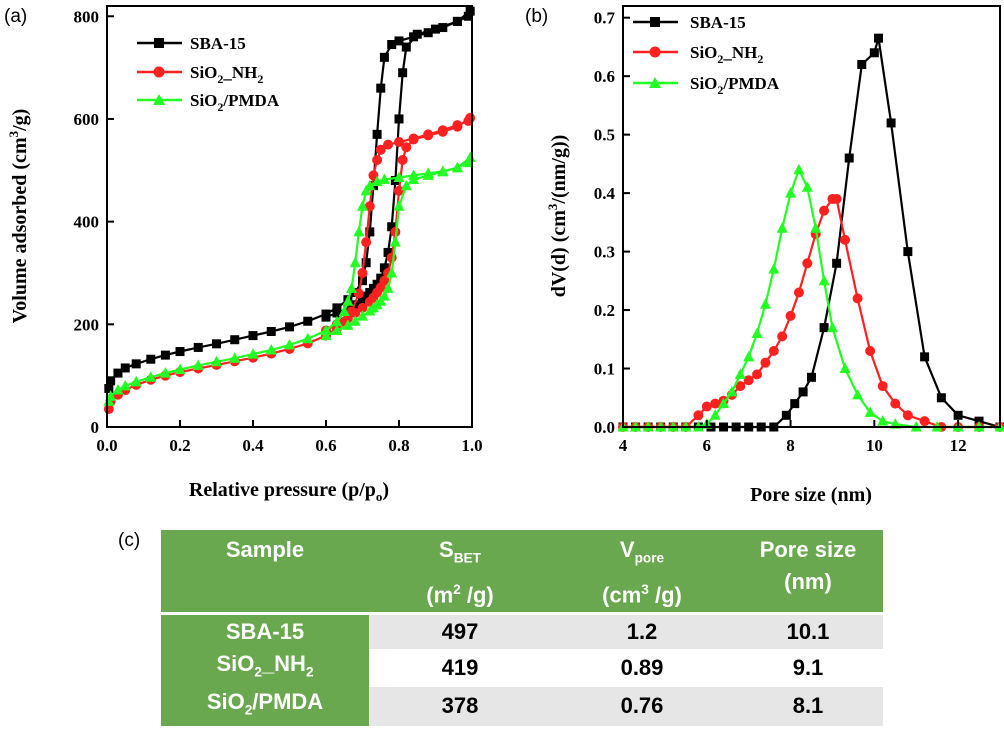 The height and width of the screenshot is (738, 1004). What do you see at coordinates (87, 324) in the screenshot?
I see `y-tick-label: 200` at bounding box center [87, 324].